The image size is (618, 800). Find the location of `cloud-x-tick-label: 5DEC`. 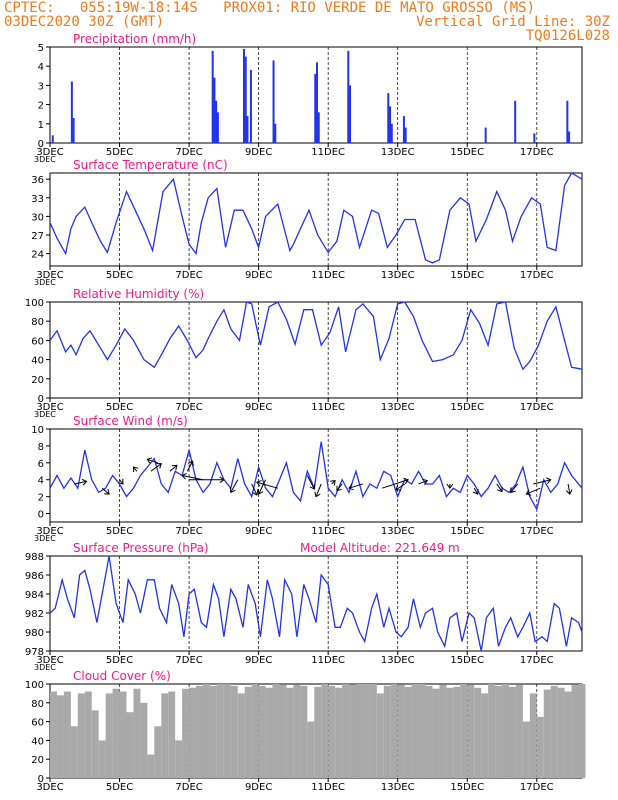

cloud-x-tick-label: 5DEC is located at coordinates (119, 787).